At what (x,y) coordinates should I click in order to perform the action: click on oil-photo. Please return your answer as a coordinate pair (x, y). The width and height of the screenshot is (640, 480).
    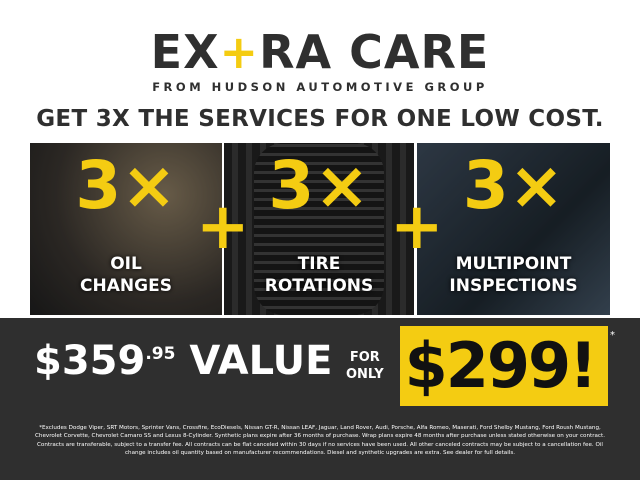
    Looking at the image, I should click on (126, 229).